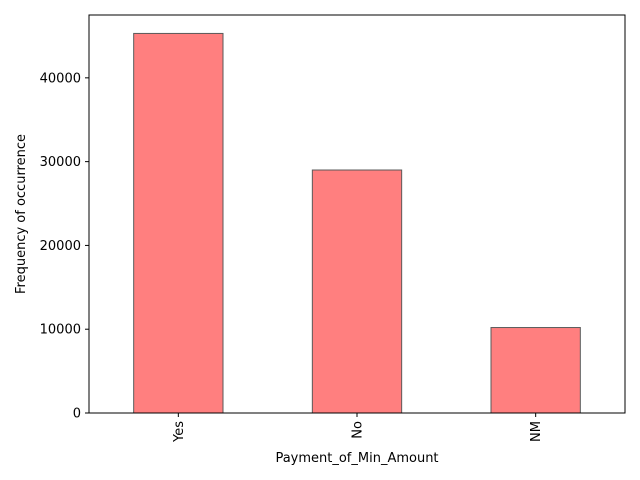 This screenshot has height=480, width=640. I want to click on y-tick-label-20000: 20000, so click(60, 246).